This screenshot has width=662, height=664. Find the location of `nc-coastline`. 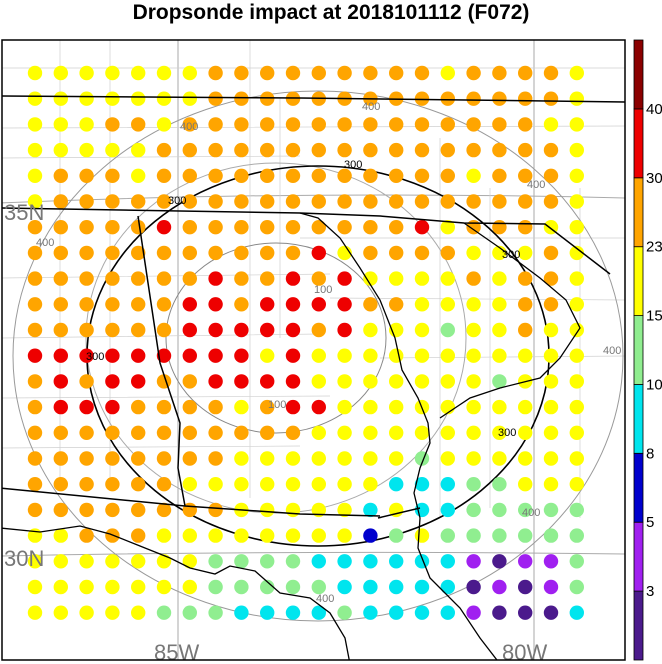

nc-coastline is located at coordinates (510, 320).